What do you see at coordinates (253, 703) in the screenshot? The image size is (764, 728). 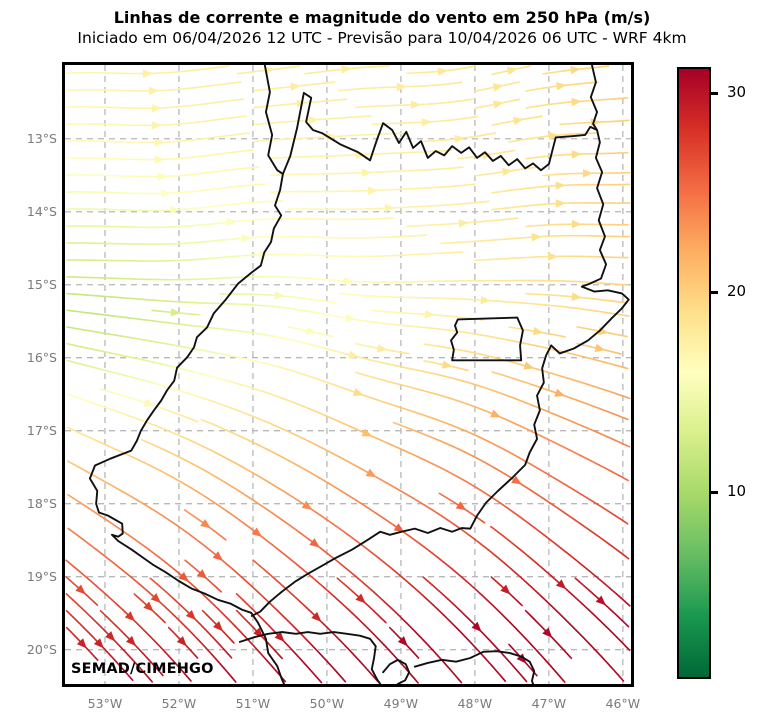 I see `lon-tick-label: 51°W` at bounding box center [253, 703].